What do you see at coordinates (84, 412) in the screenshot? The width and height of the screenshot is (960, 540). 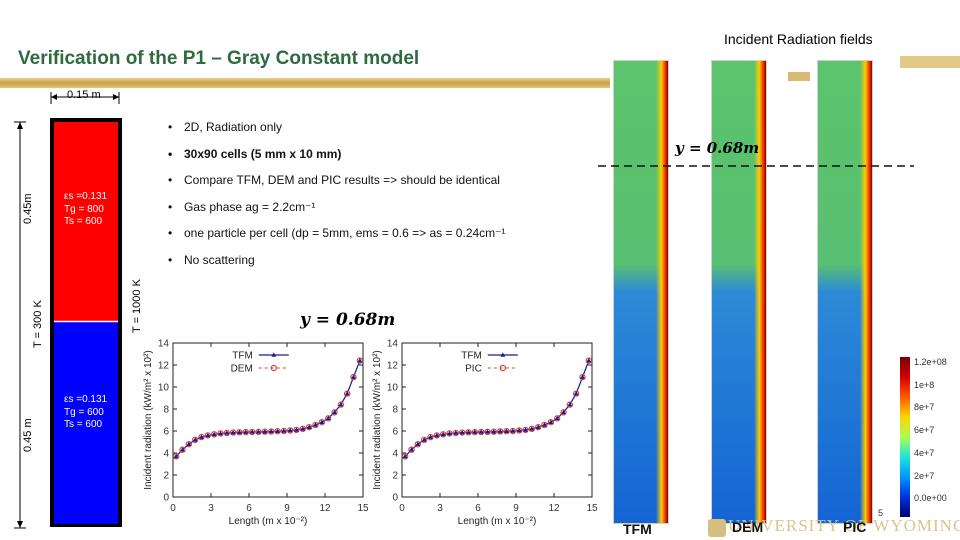 I see `bottom-gas-temp: Tg = 600` at bounding box center [84, 412].